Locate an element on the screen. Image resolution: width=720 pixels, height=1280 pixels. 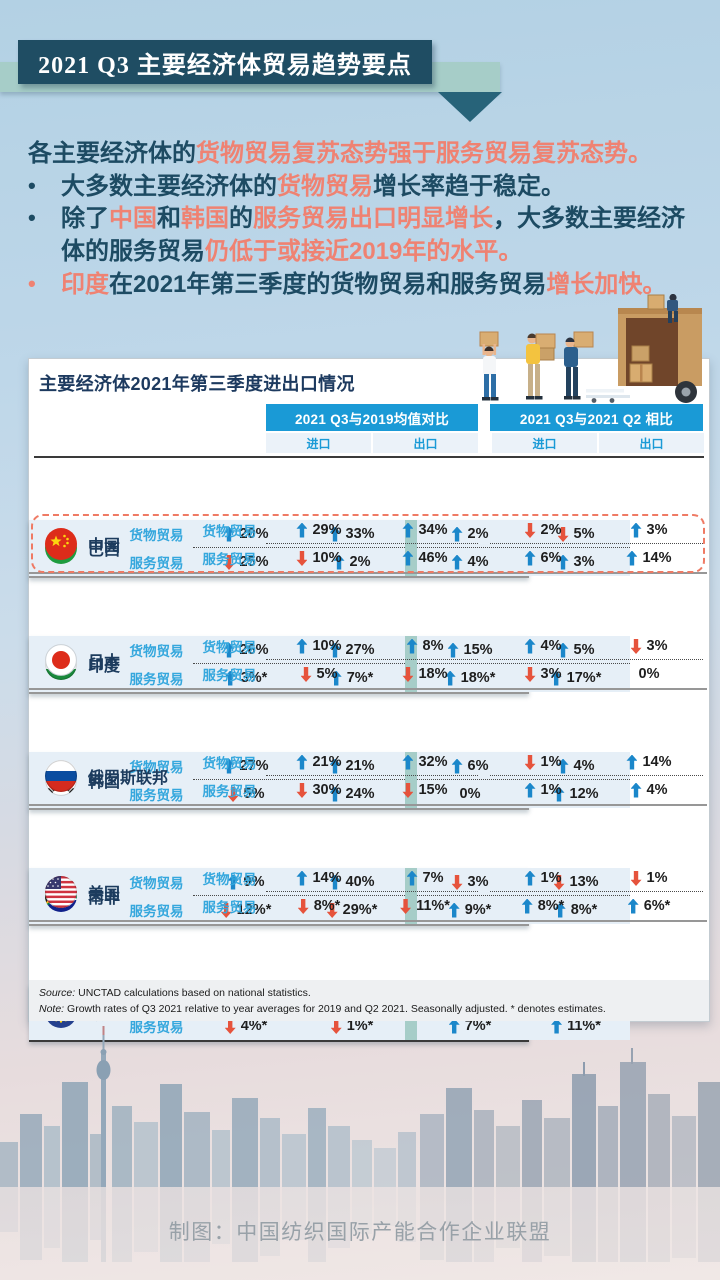
text-segment: 除了 is located at coordinates (85, 219).